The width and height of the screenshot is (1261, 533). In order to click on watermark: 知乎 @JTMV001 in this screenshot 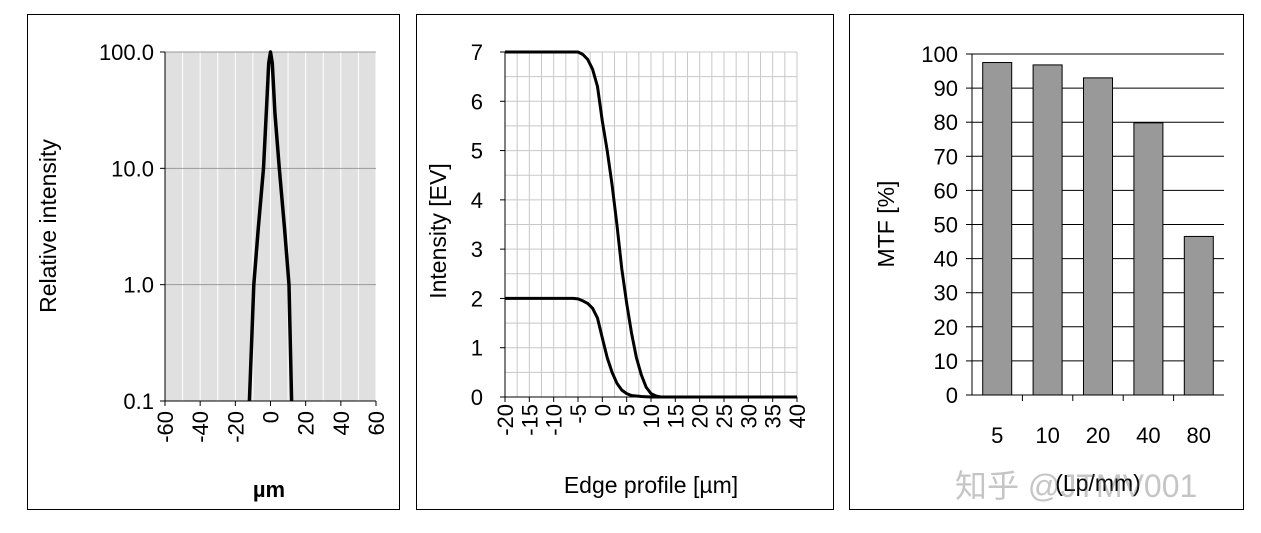, I will do `click(1076, 486)`.